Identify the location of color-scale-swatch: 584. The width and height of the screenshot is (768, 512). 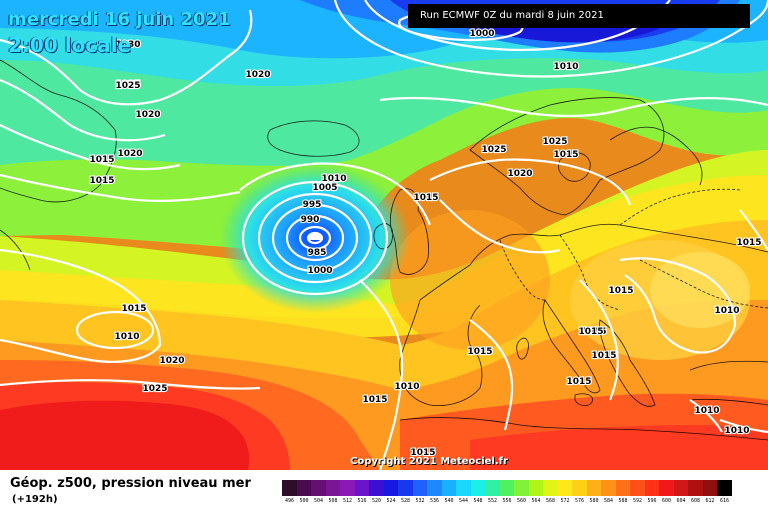
(608, 492).